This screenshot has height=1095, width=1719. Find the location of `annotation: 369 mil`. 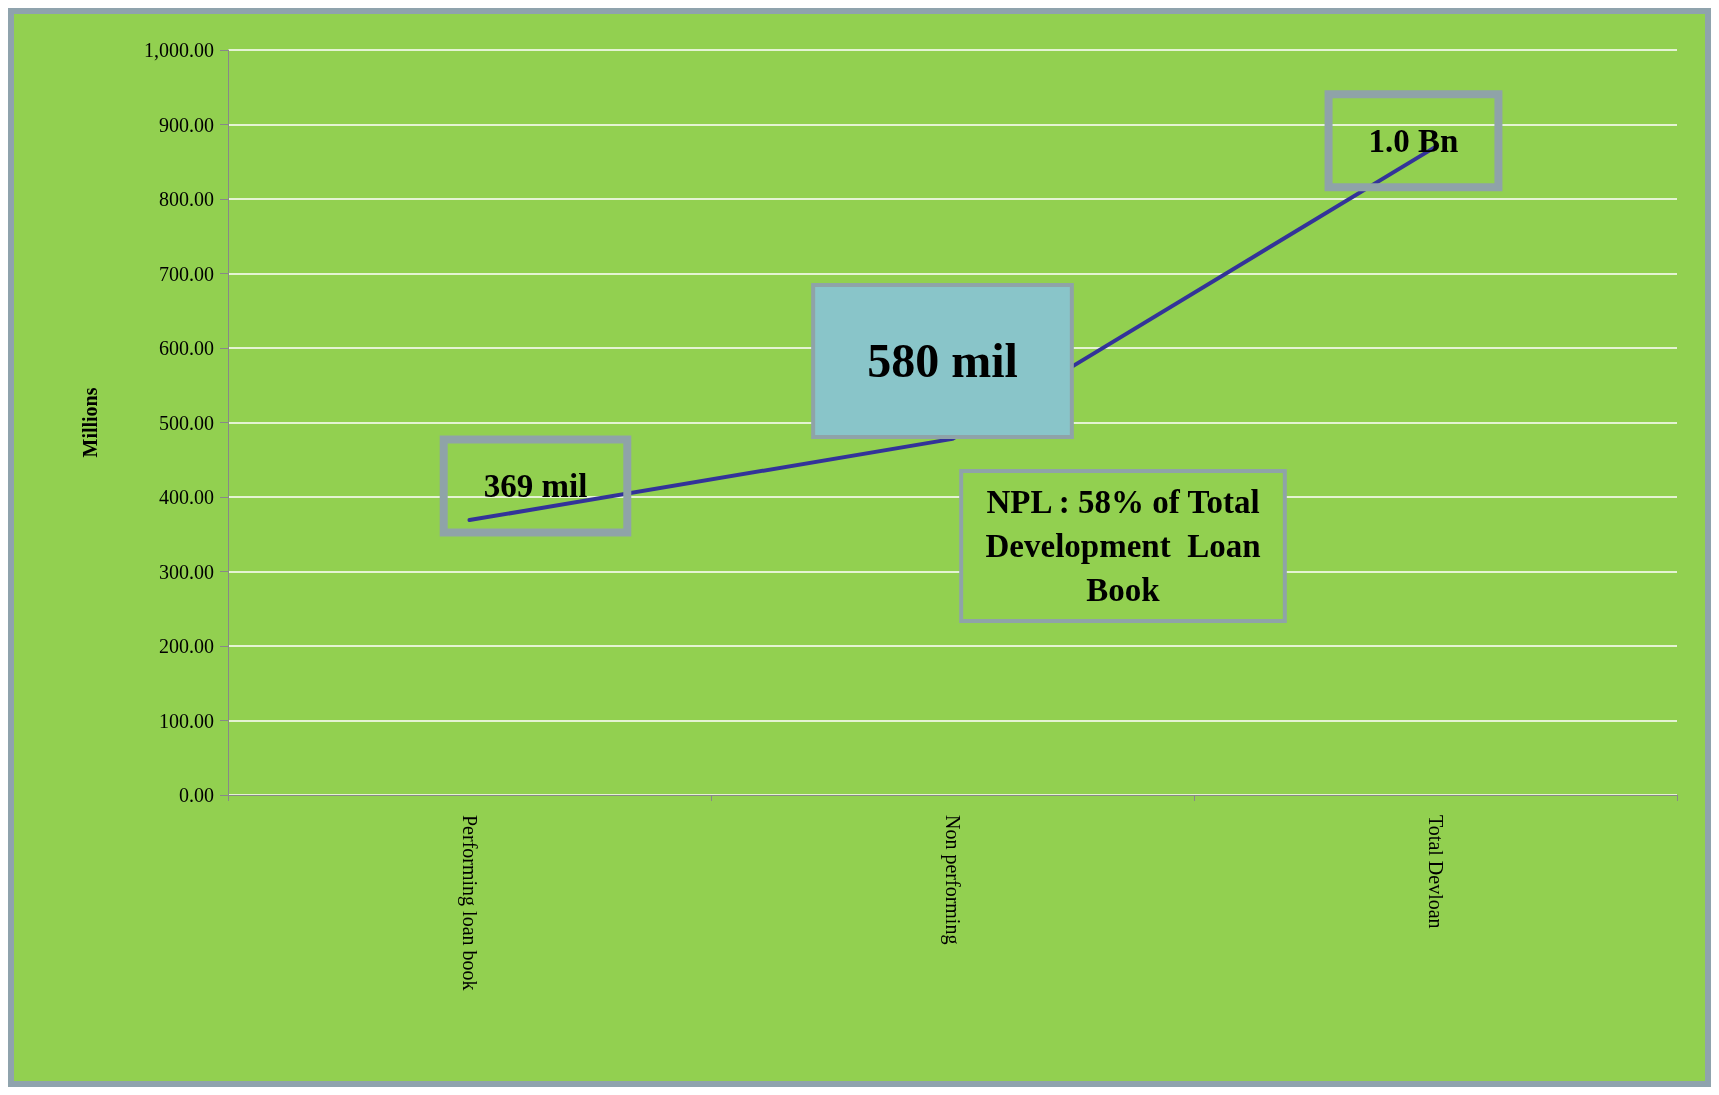

annotation: 369 mil is located at coordinates (535, 486).